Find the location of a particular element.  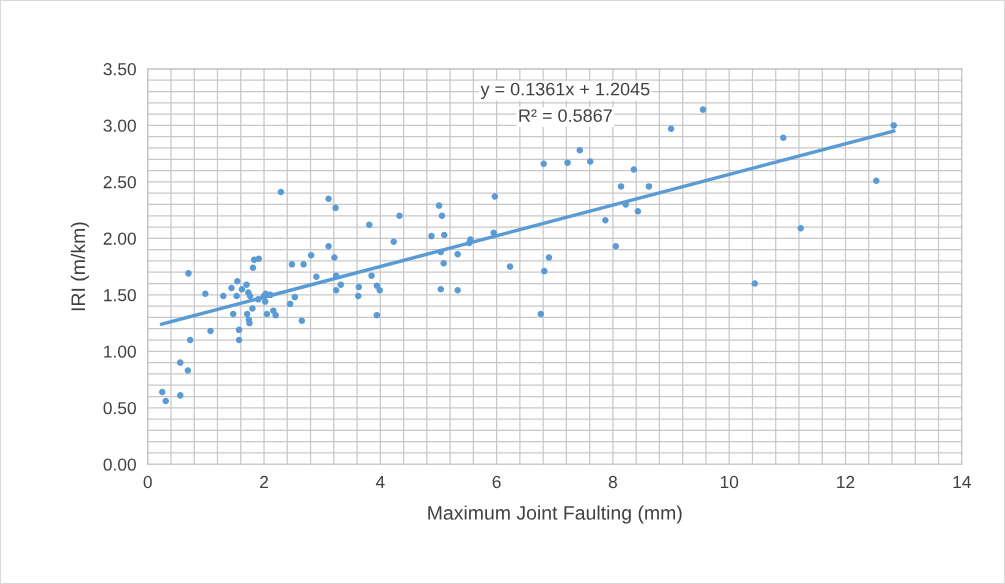

y-tick-label: 3.00 is located at coordinates (119, 125).